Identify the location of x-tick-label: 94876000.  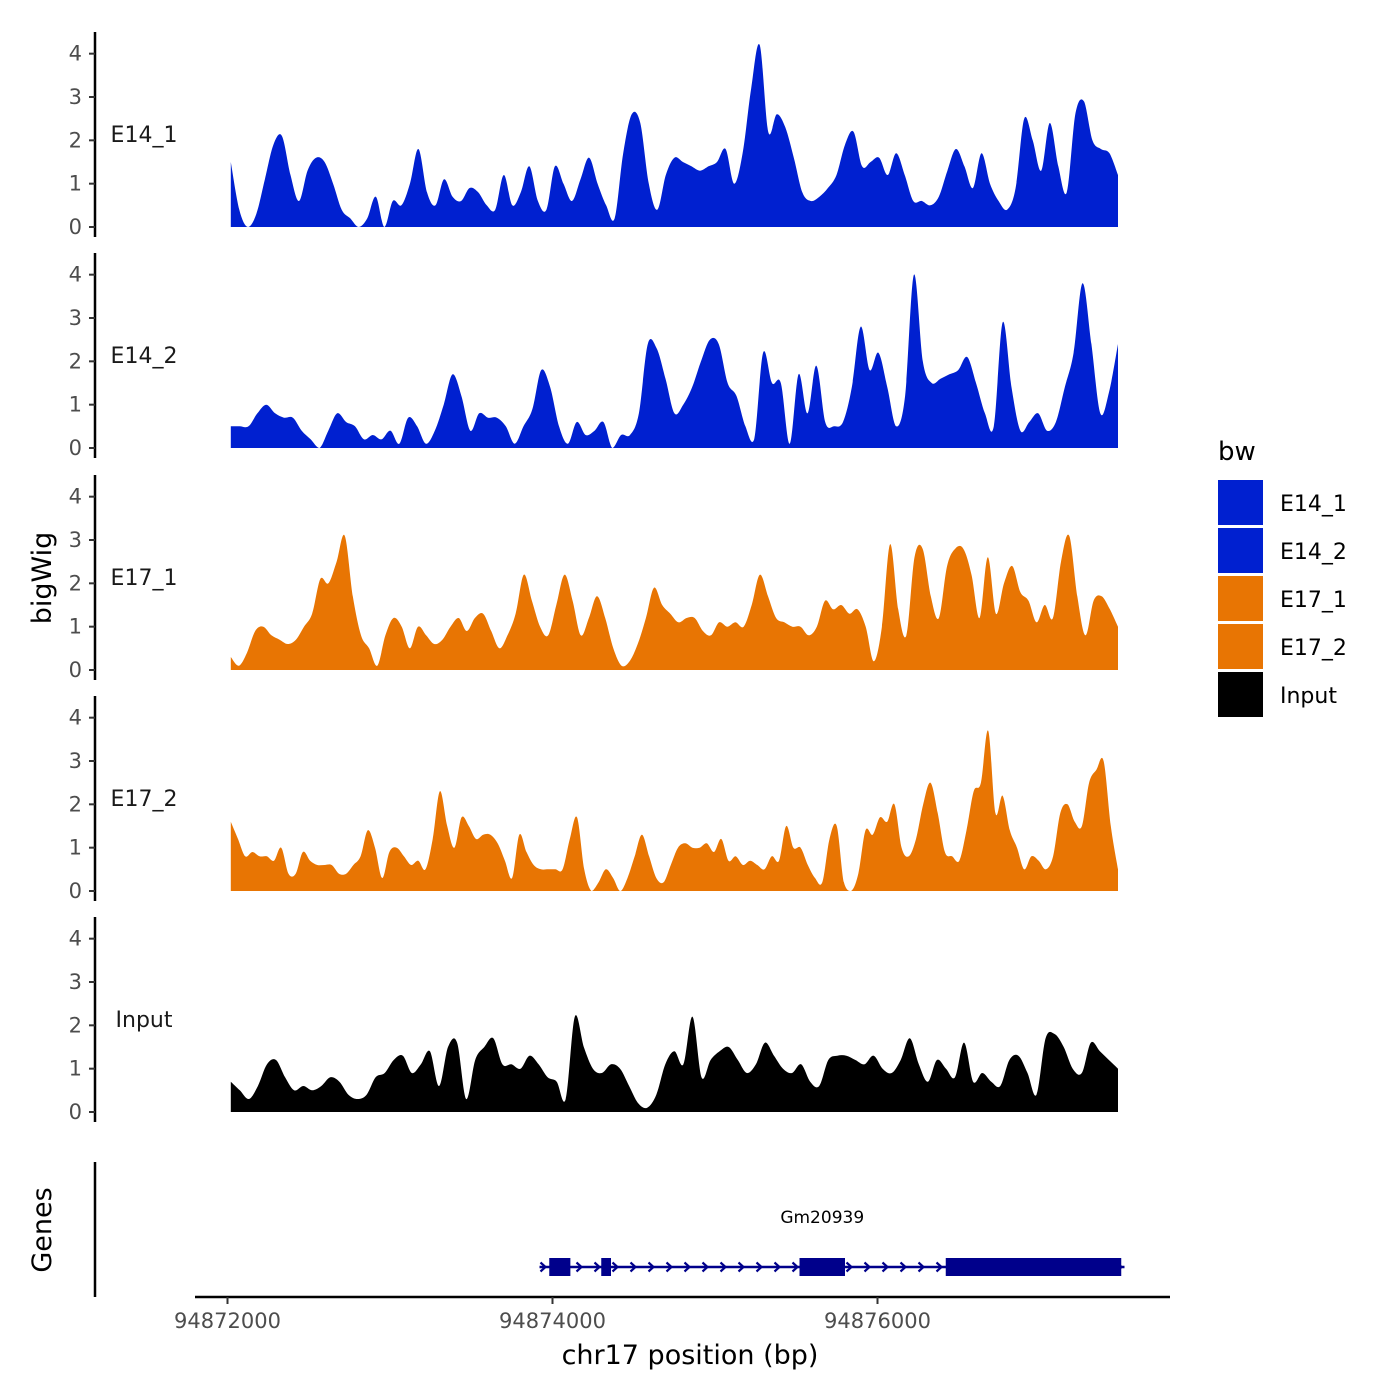
(877, 1321).